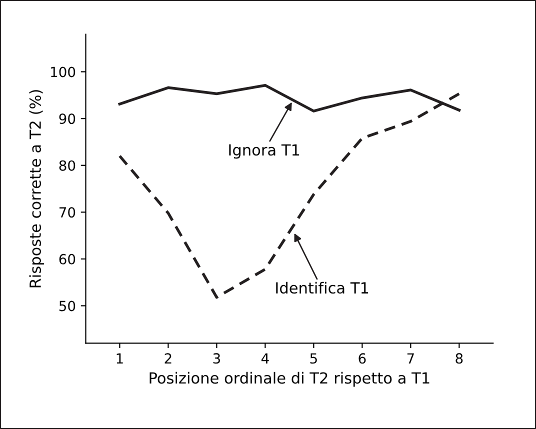 The height and width of the screenshot is (429, 536). What do you see at coordinates (36, 189) in the screenshot?
I see `y-axis-title: Risposte corrette a T2 (%)` at bounding box center [36, 189].